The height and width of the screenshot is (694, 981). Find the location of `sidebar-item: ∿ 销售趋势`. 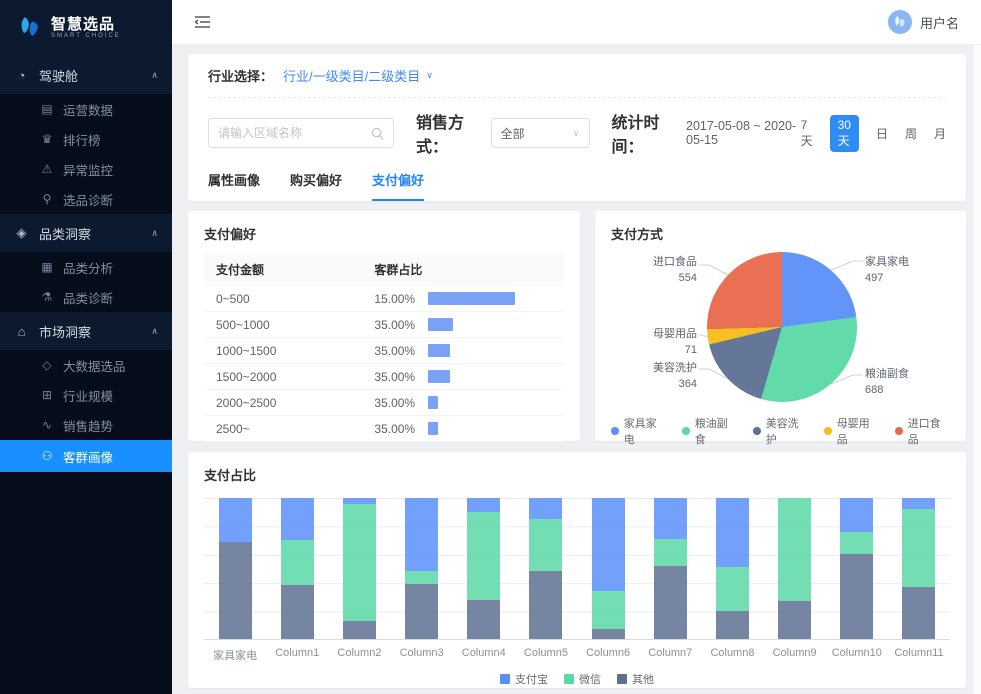

sidebar-item: ∿ 销售趋势 is located at coordinates (86, 425).